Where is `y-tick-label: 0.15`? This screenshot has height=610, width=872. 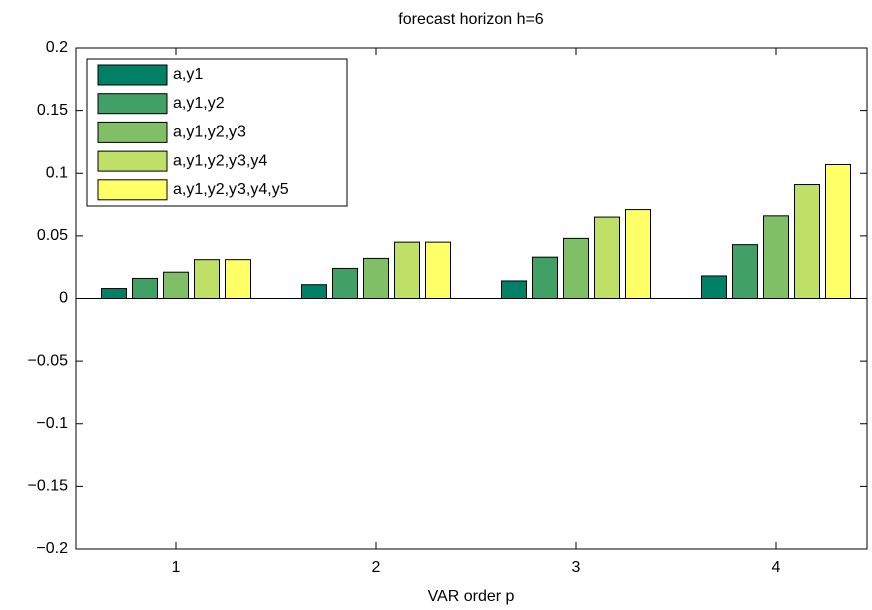 y-tick-label: 0.15 is located at coordinates (52, 110).